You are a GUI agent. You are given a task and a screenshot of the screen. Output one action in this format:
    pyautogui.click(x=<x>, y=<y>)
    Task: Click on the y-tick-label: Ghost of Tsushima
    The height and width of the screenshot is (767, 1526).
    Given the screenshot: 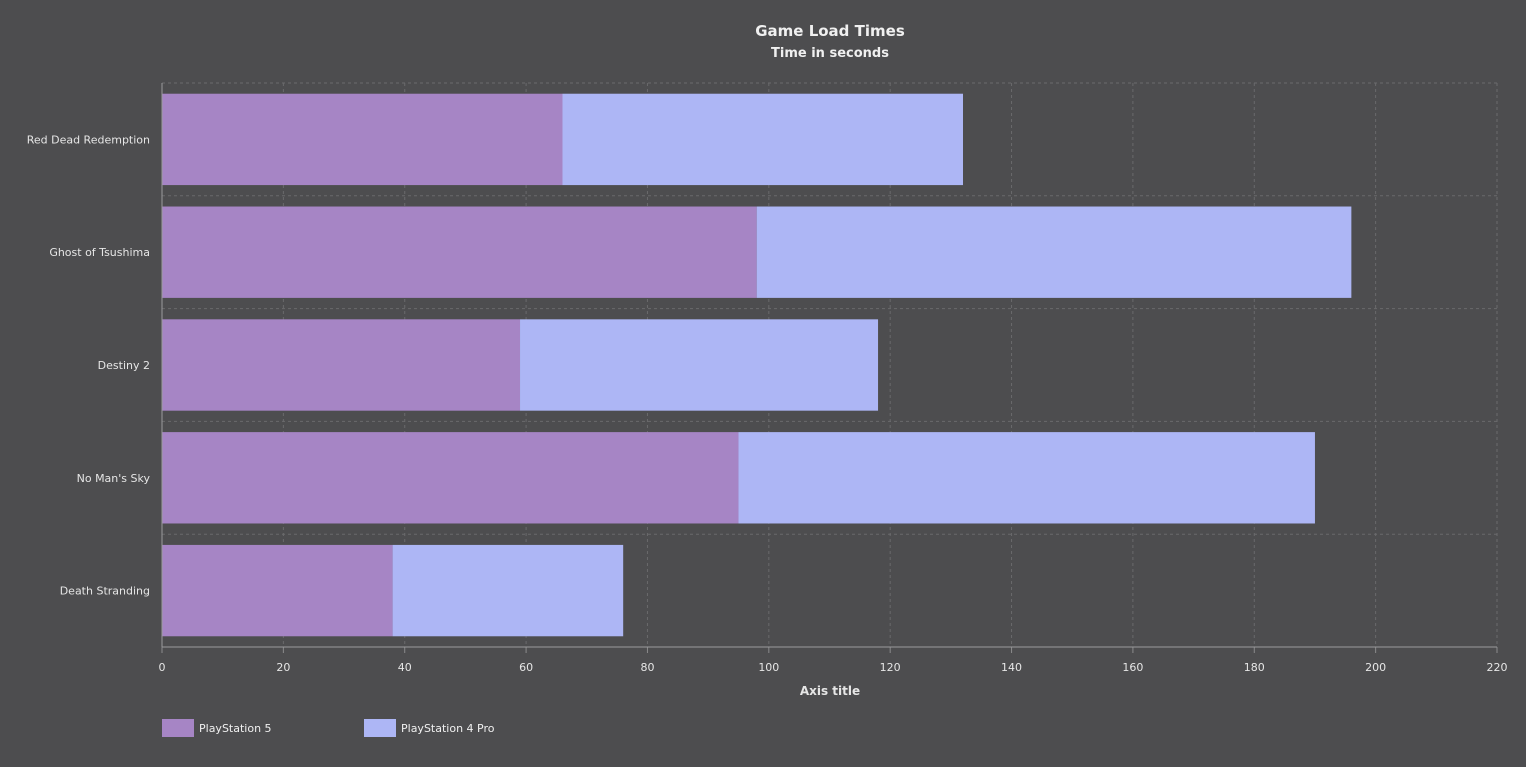 What is the action you would take?
    pyautogui.click(x=99, y=252)
    